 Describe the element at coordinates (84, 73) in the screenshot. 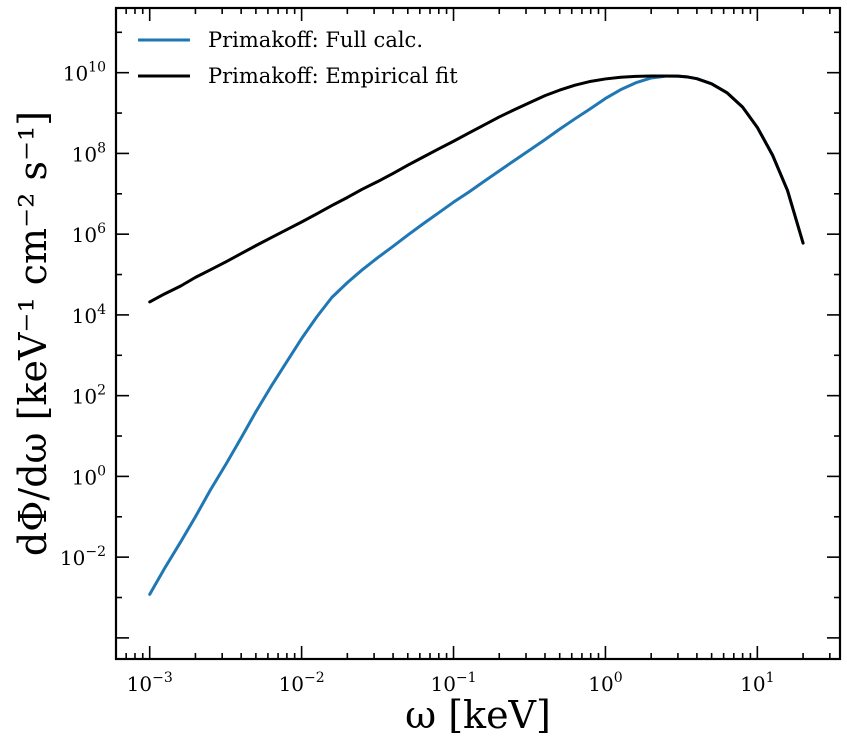

I see `y-tick-label: 10¹⁰` at that location.